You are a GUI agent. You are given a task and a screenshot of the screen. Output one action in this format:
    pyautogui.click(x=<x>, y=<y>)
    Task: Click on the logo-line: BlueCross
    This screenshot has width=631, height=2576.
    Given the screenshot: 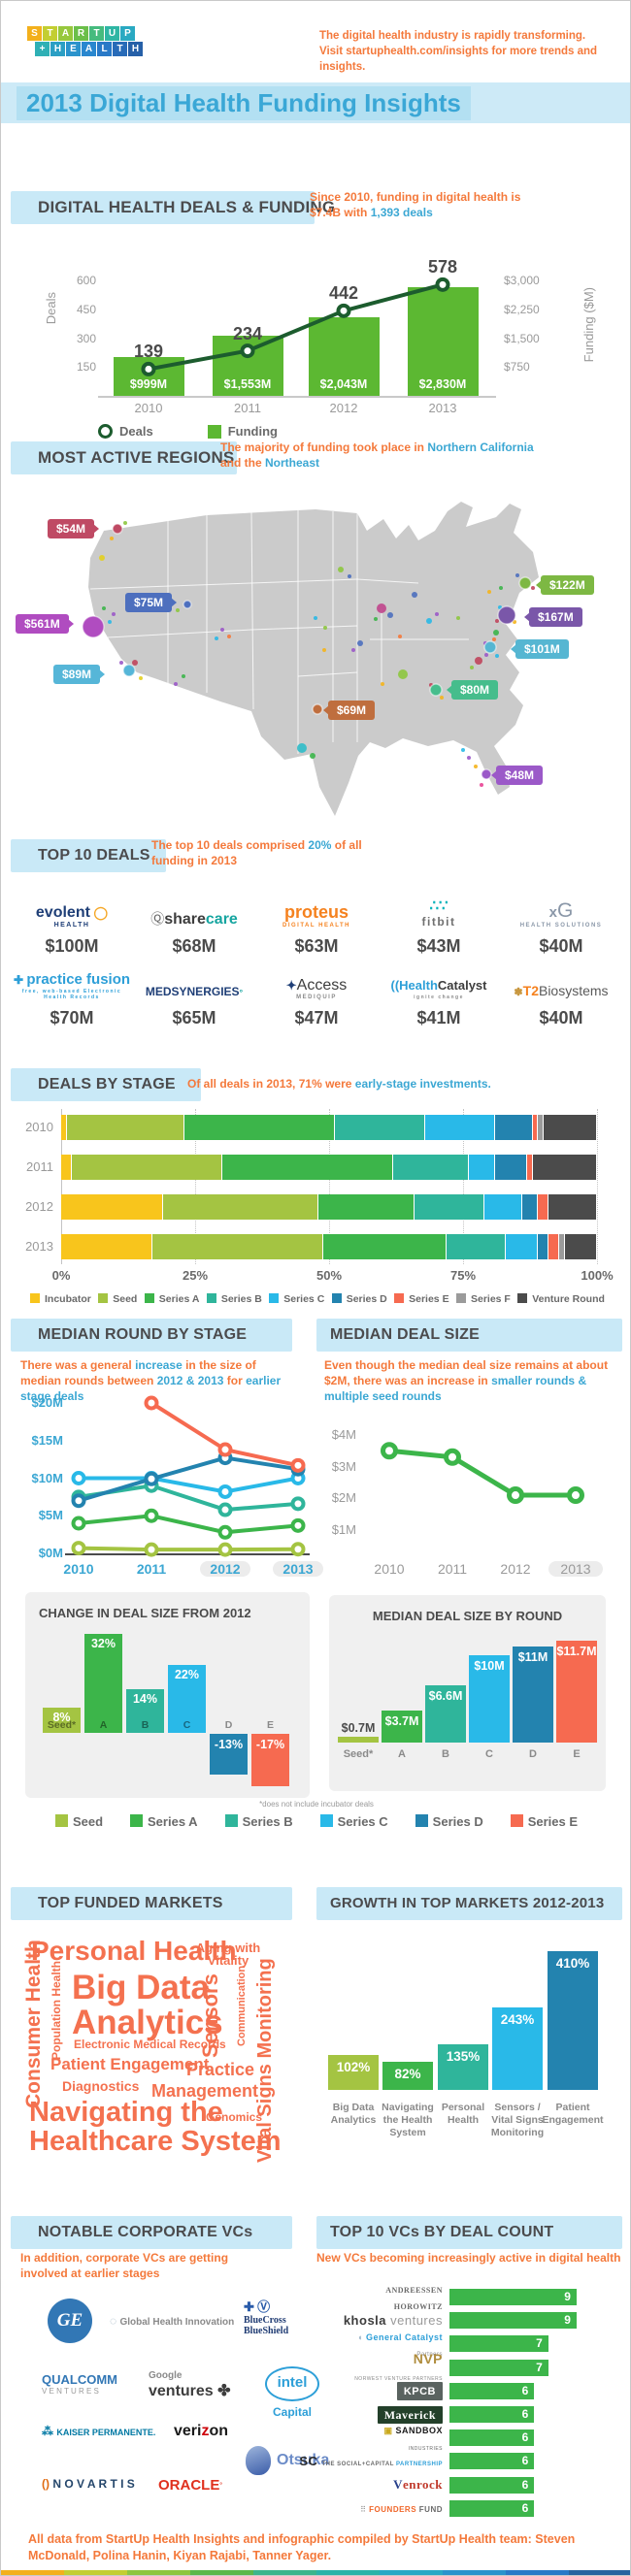 What is the action you would take?
    pyautogui.click(x=265, y=2320)
    